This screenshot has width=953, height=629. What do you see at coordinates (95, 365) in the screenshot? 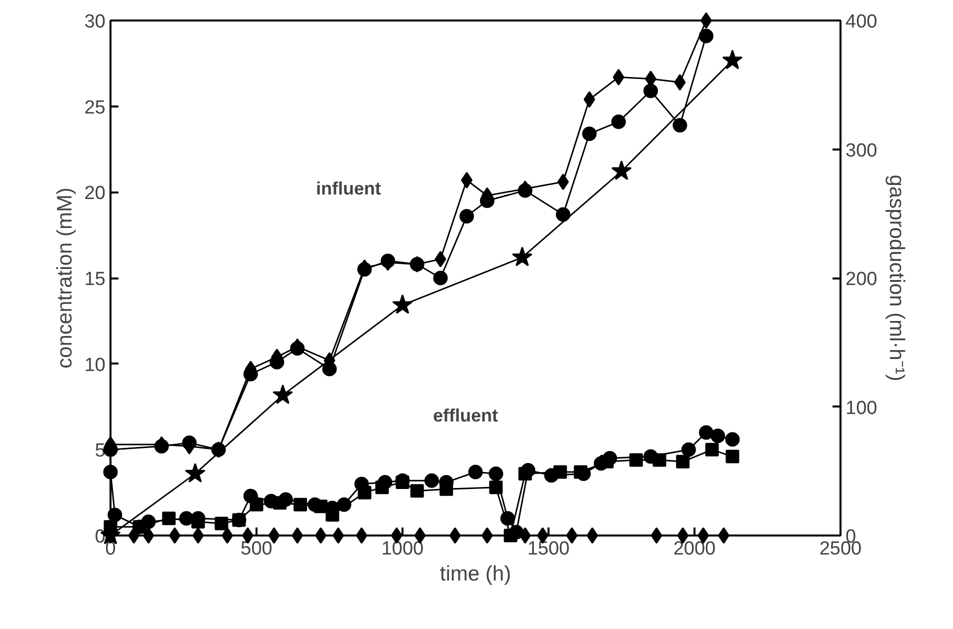
I see `y-tick-label: 10` at bounding box center [95, 365].